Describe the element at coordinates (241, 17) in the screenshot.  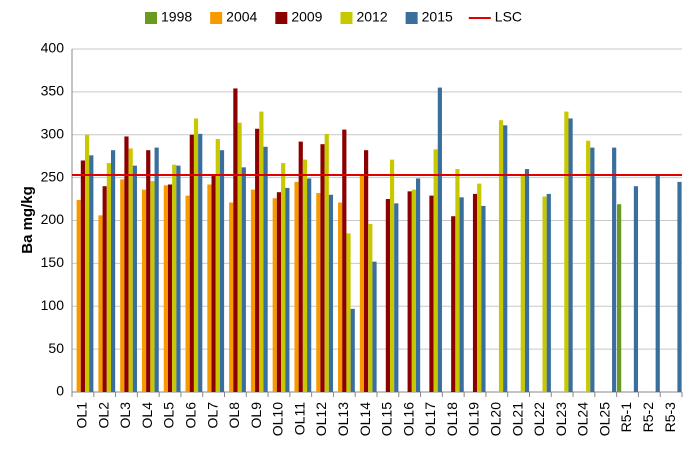
I see `legend-label: 2004` at that location.